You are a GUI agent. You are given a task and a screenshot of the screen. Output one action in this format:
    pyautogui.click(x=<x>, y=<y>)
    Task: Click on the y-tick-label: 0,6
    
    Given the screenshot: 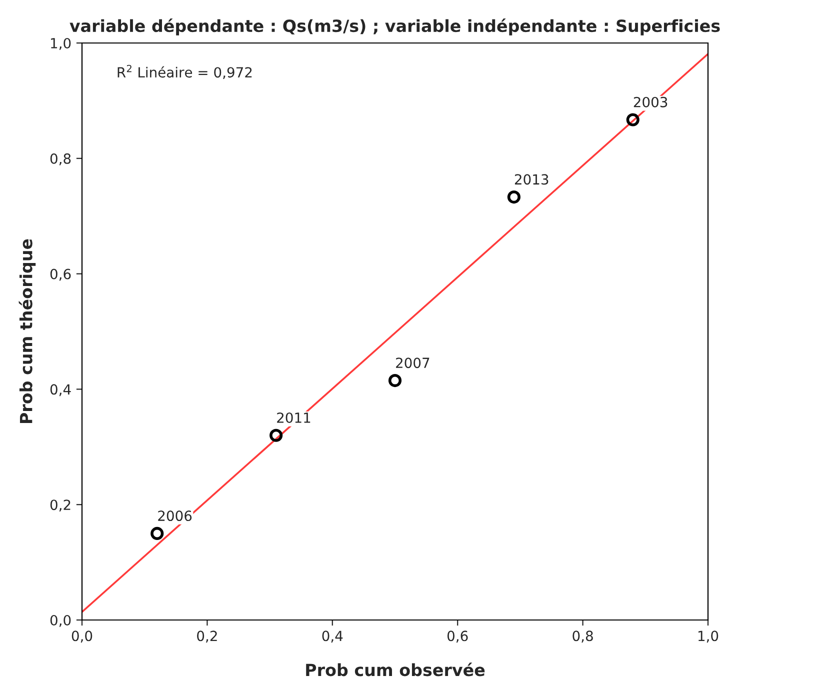 What is the action you would take?
    pyautogui.click(x=60, y=274)
    